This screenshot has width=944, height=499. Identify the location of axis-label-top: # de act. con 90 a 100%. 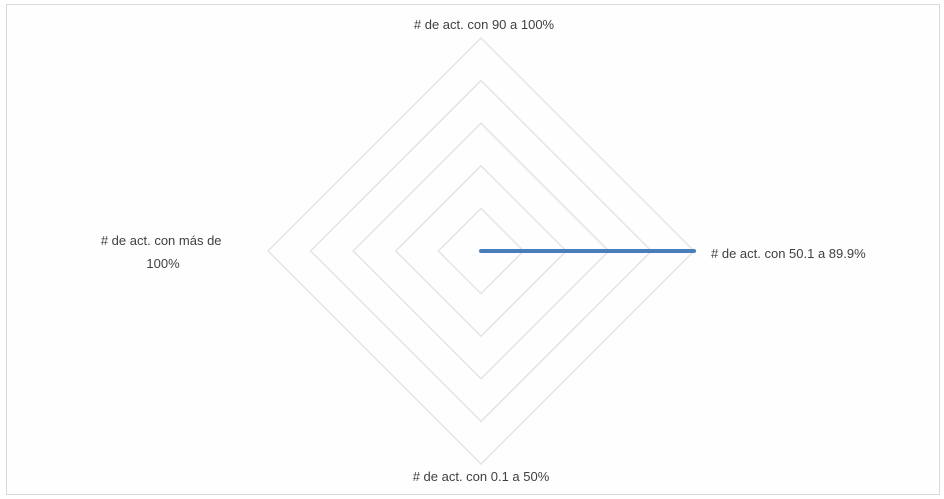
(484, 24).